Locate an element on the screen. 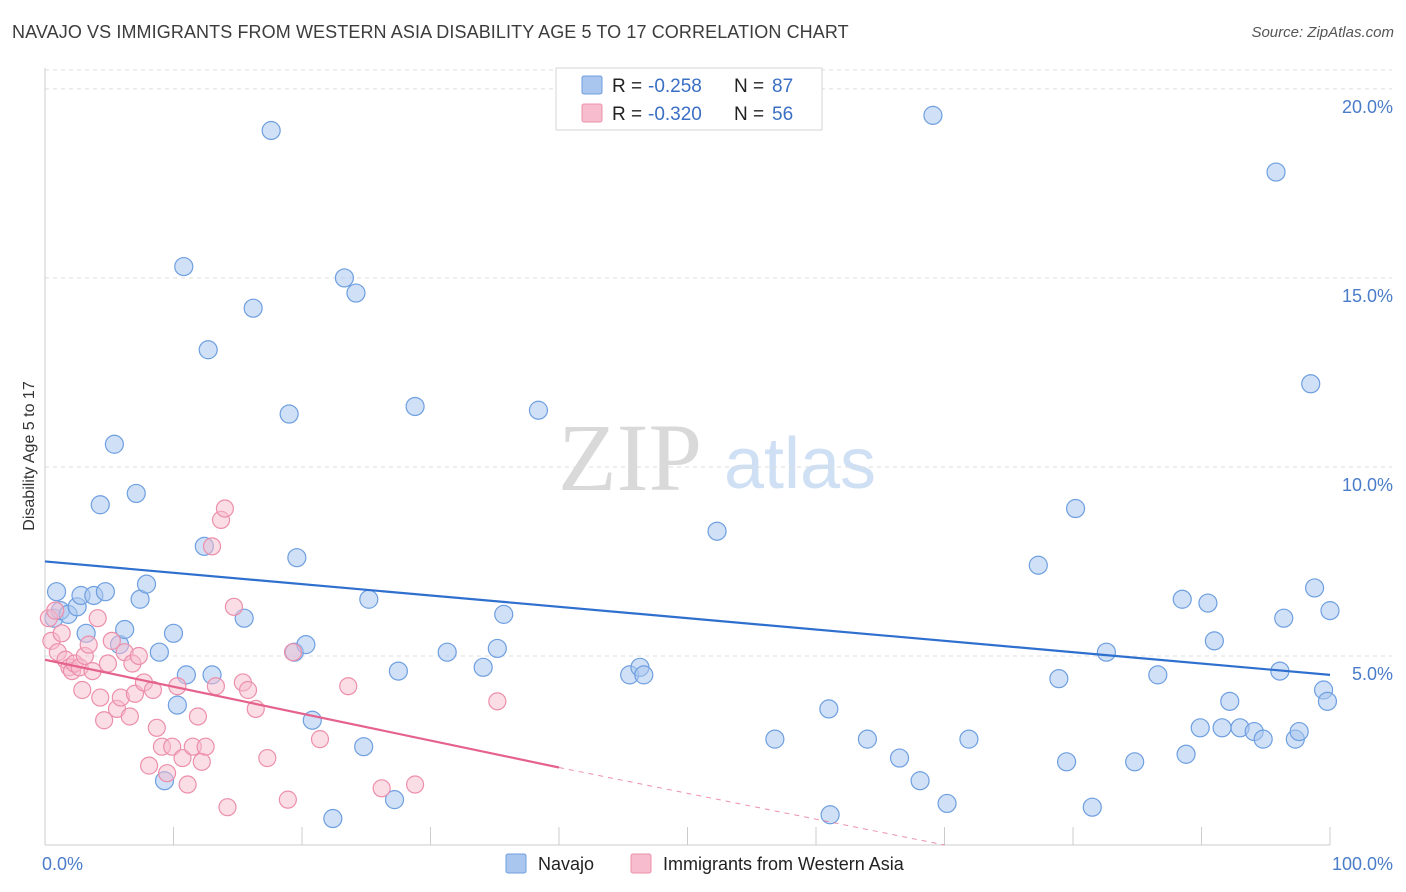  source-label: Source: ZipAtlas.com is located at coordinates (1322, 32).